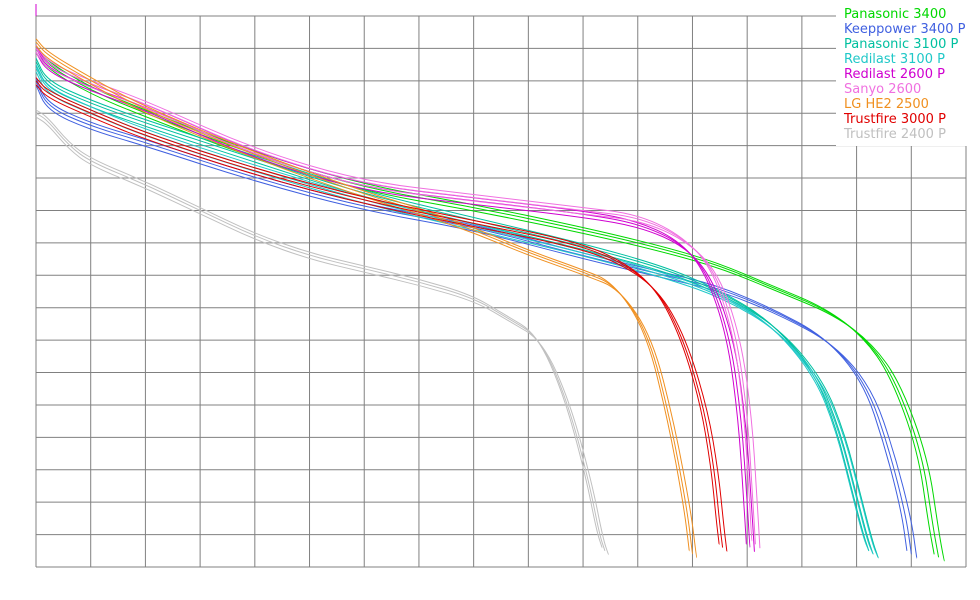 The width and height of the screenshot is (980, 600). Describe the element at coordinates (894, 134) in the screenshot. I see `legend-item-trustfire-2400-p: Trustfire 2400 P` at that location.